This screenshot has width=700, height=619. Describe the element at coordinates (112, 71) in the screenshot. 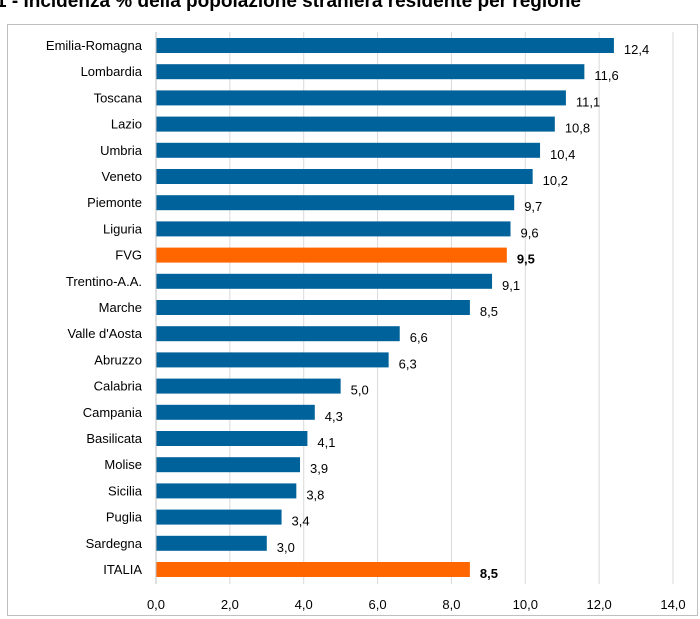

I see `category-label: Lombardia` at that location.